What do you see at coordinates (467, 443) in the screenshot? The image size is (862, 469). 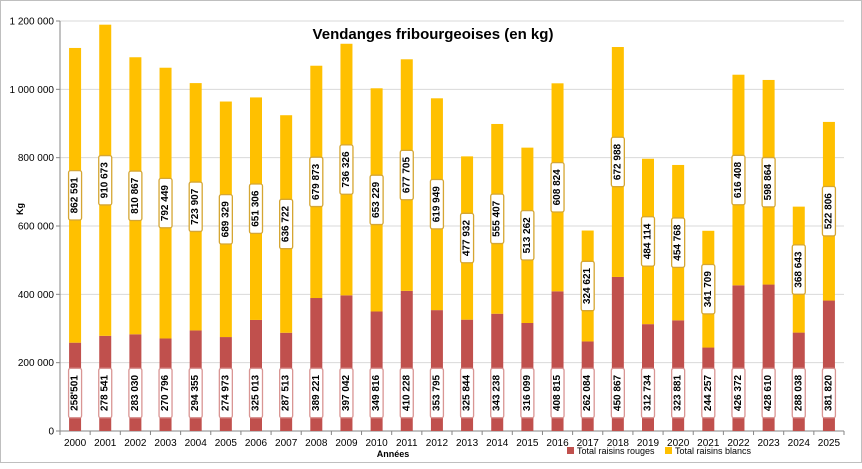 I see `x-tick-label-2013: 2013` at bounding box center [467, 443].